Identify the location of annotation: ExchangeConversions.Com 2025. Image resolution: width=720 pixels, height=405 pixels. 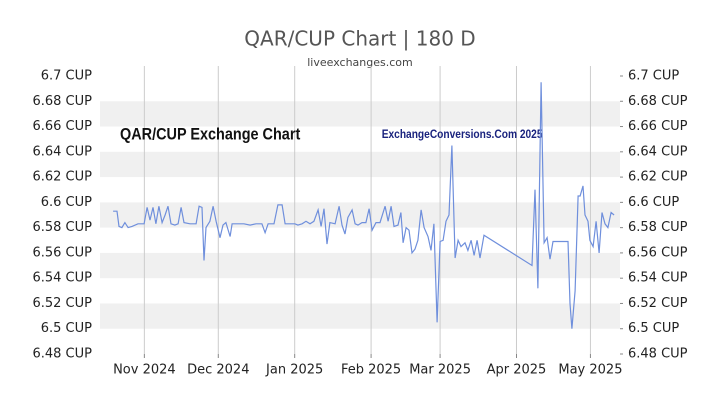
(462, 134).